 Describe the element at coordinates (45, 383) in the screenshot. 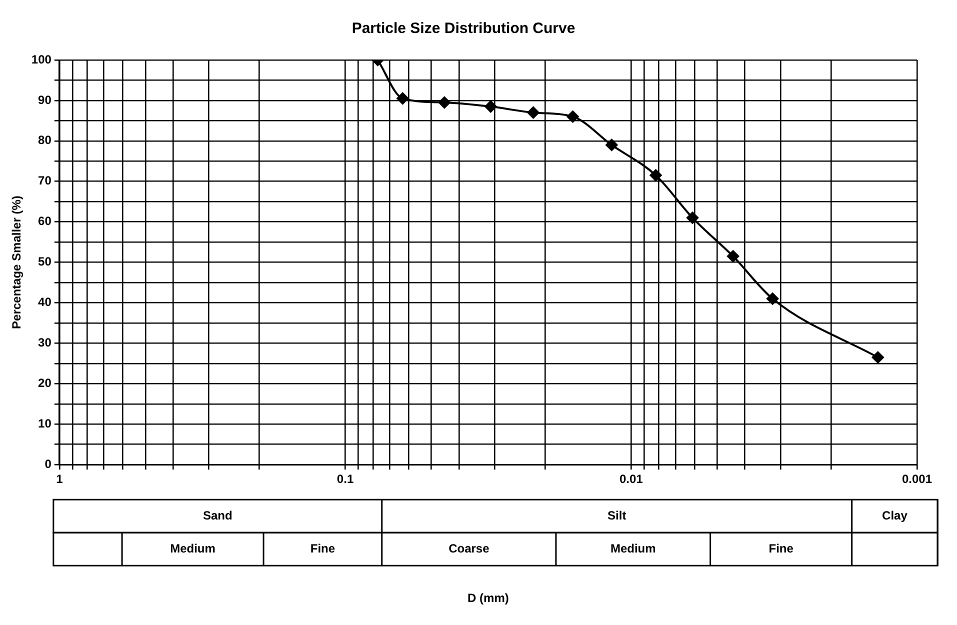

I see `y-tick-label: 20` at that location.